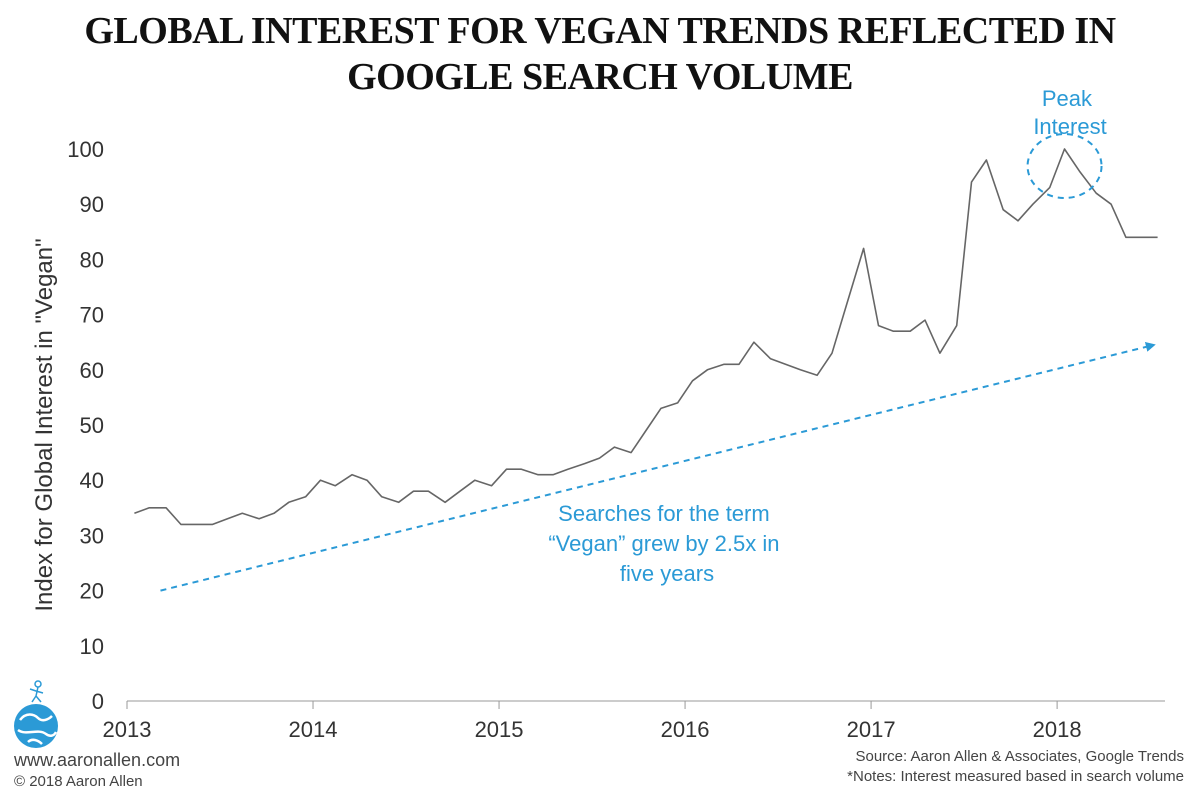 This screenshot has width=1200, height=795. Describe the element at coordinates (44, 424) in the screenshot. I see `y-axis-title: Index for Global Interest in "Vegan"` at that location.